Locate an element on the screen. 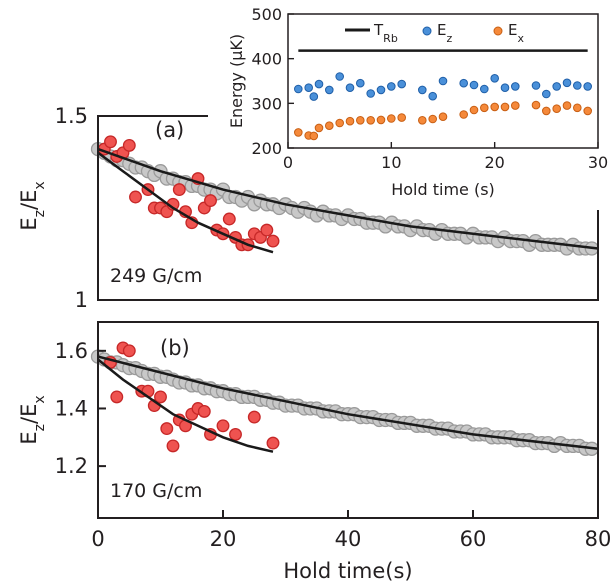 The width and height of the screenshot is (613, 585). inset-frame is located at coordinates (443, 81).